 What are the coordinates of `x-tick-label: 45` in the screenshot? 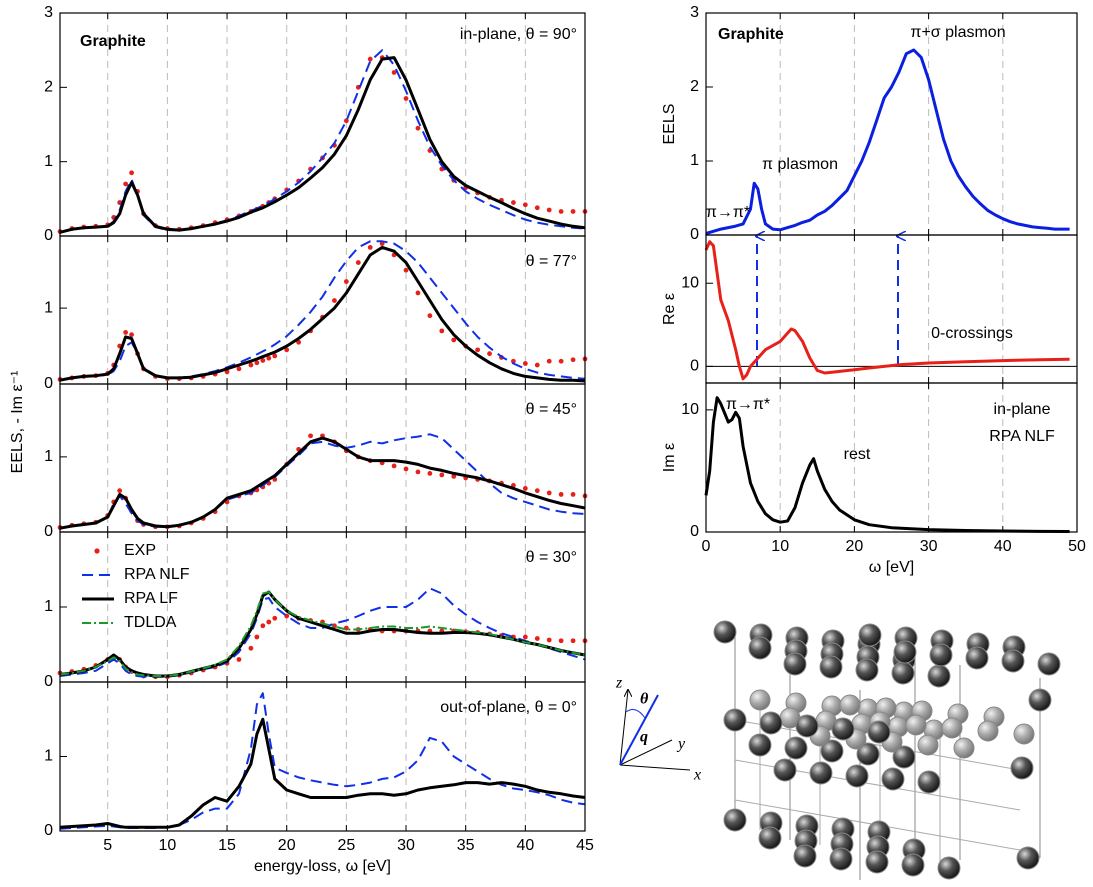 It's located at (585, 845).